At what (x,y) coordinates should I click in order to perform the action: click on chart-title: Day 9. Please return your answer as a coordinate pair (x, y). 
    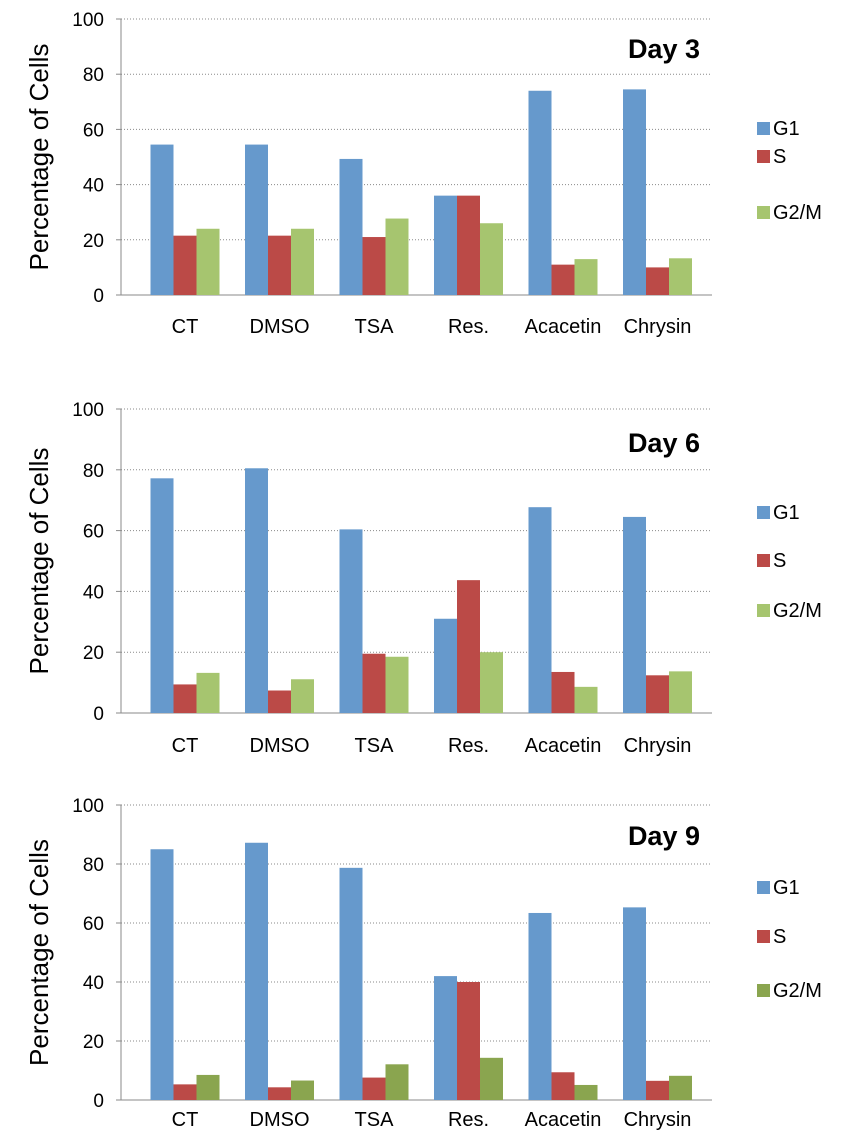
    Looking at the image, I should click on (664, 836).